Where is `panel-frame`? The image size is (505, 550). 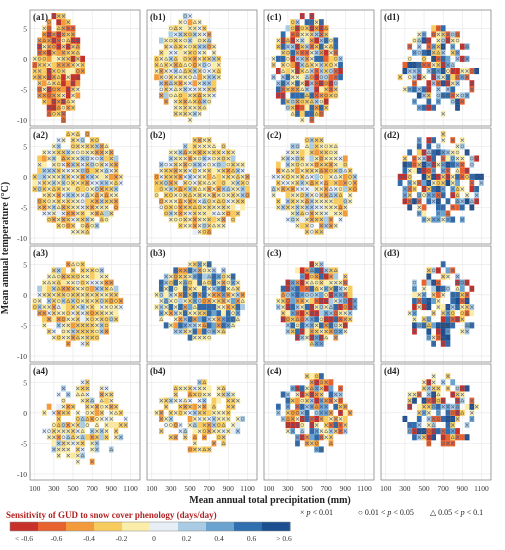 panel-frame is located at coordinates (319, 68).